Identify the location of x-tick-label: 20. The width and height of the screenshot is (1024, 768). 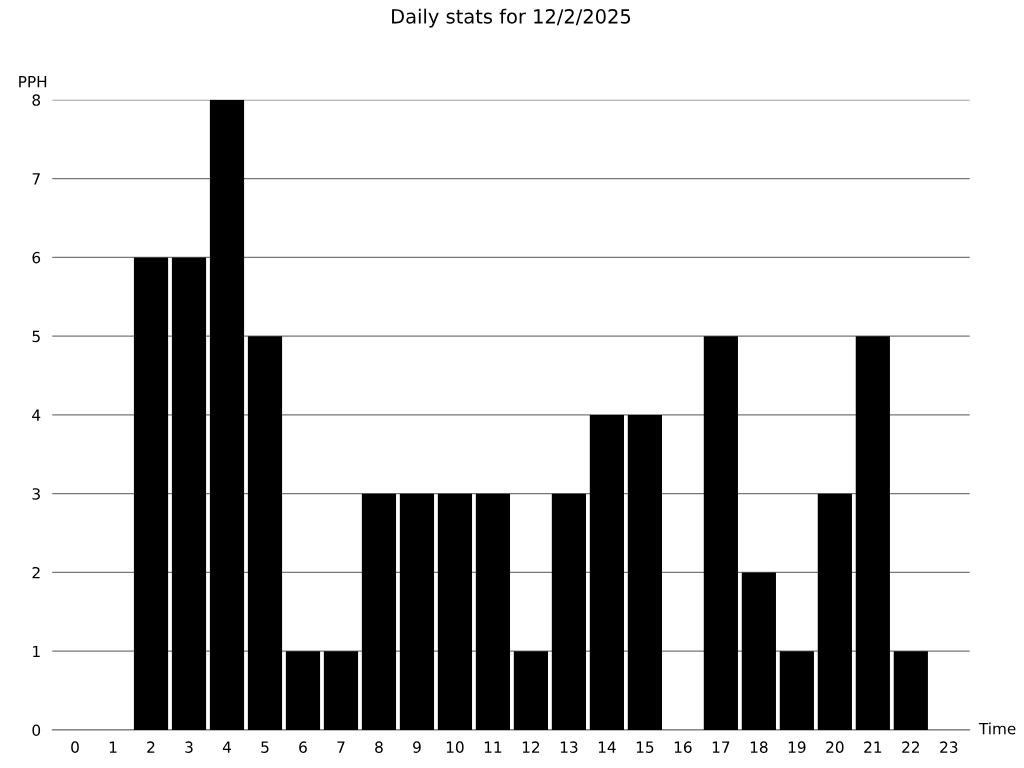
(835, 747).